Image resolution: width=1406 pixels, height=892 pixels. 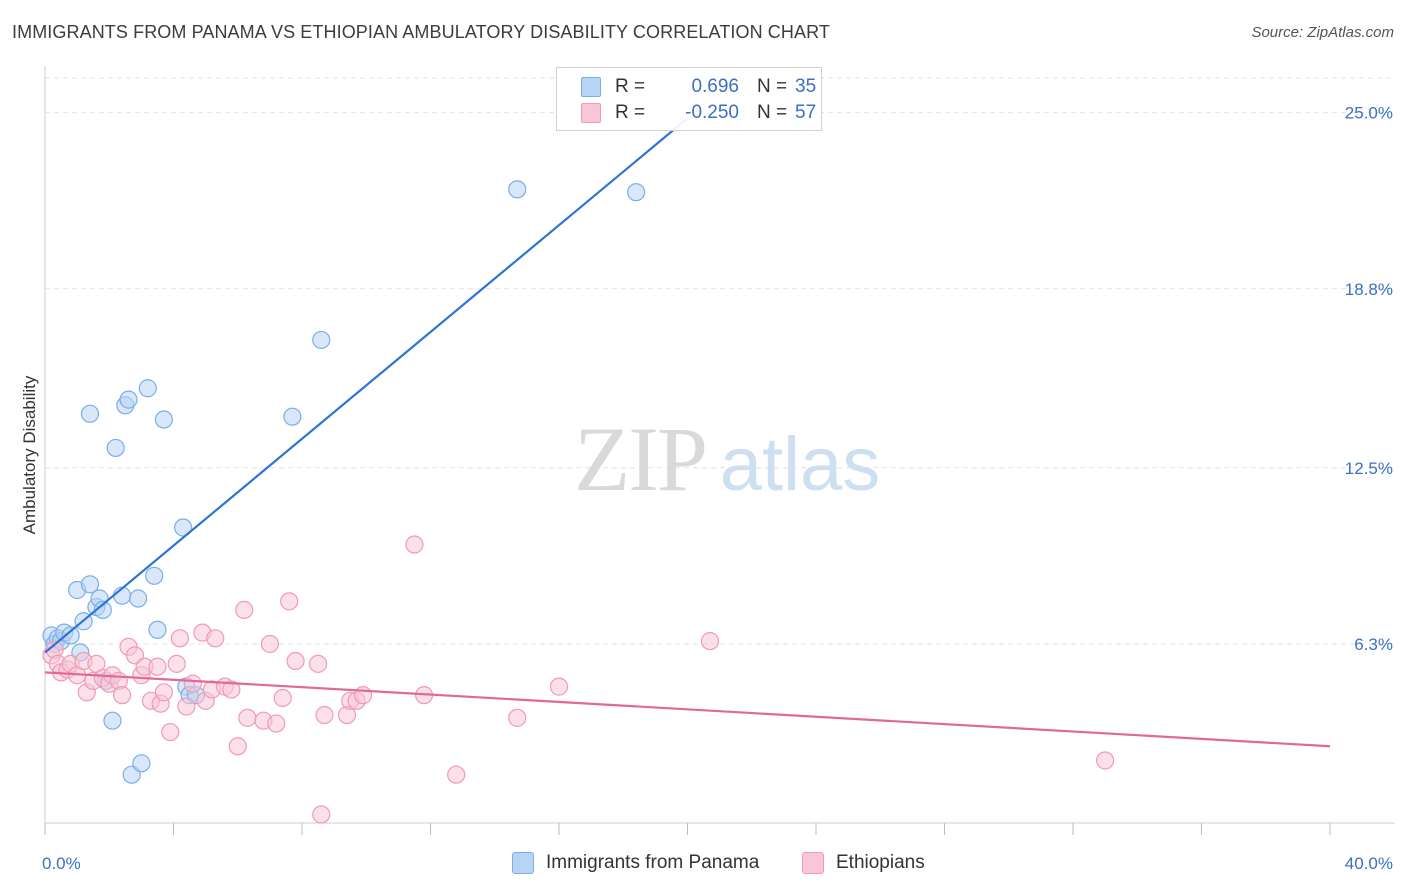 I want to click on y-tick-label: 6.3%, so click(x=1373, y=644).